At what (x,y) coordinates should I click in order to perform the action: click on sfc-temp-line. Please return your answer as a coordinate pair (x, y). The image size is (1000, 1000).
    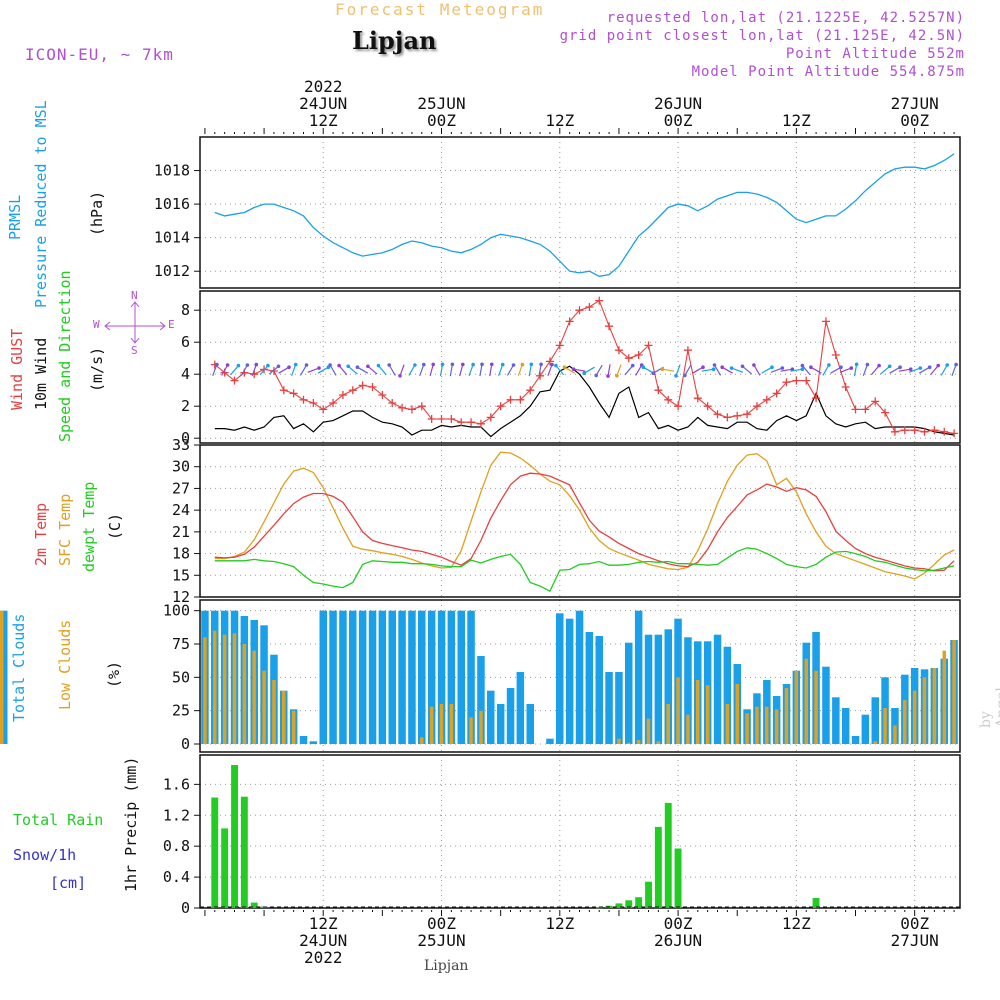
    Looking at the image, I should click on (584, 515).